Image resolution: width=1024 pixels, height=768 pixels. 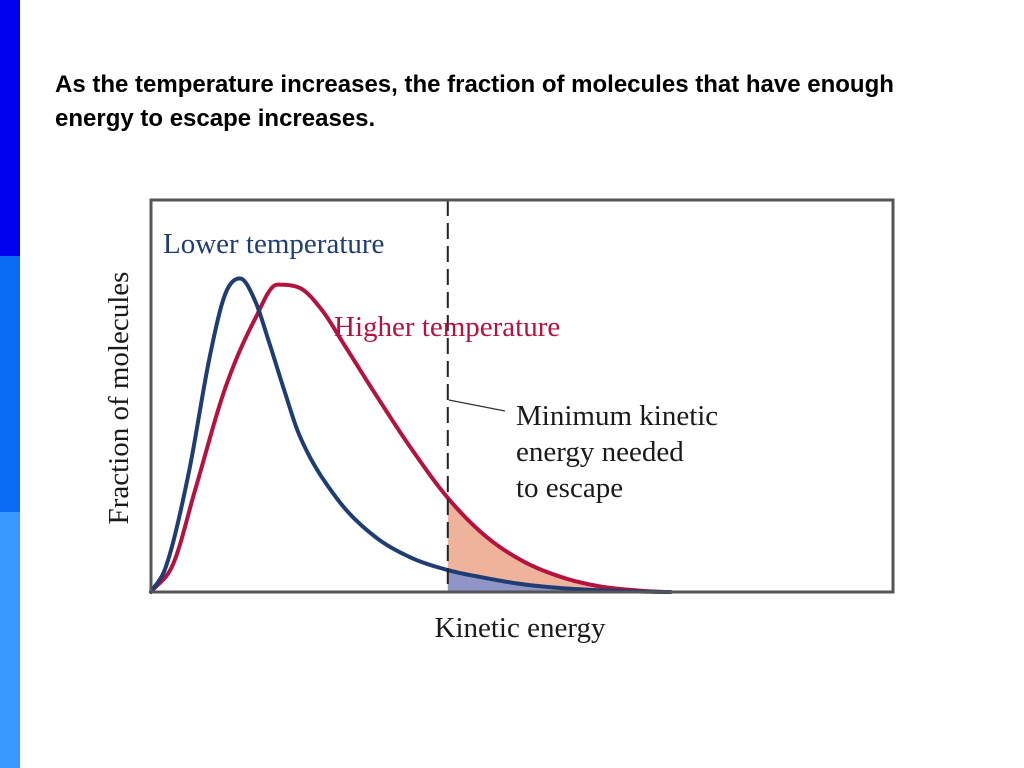 I want to click on side-bar-segment-middle, so click(x=10, y=384).